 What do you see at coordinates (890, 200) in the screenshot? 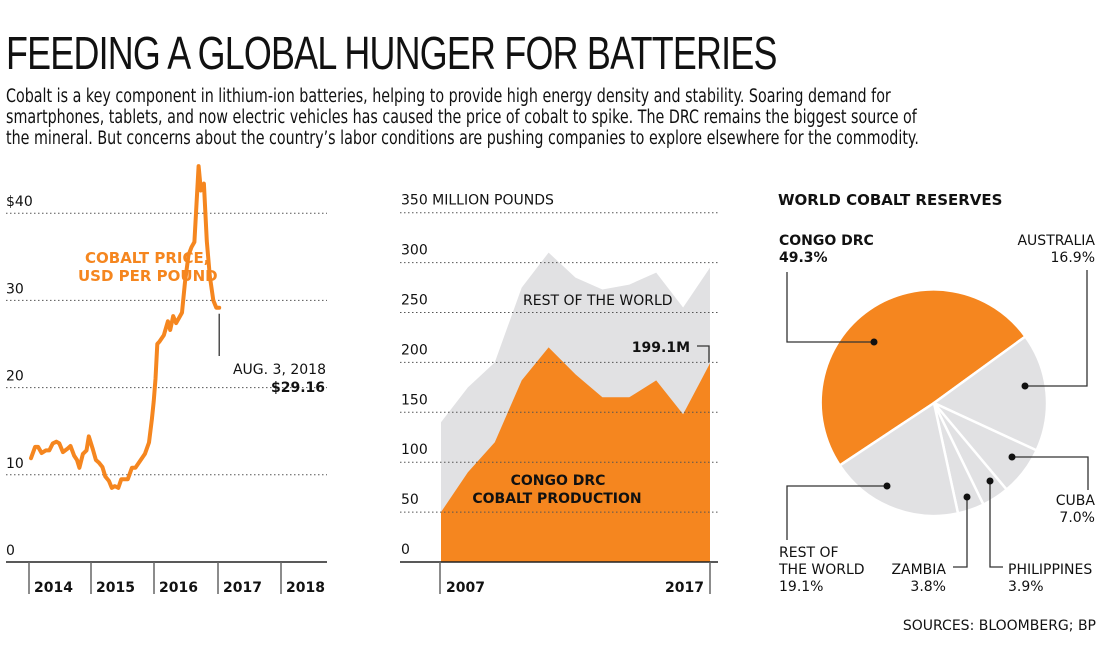
I see `pie-title: WORLD COBALT RESERVES` at bounding box center [890, 200].